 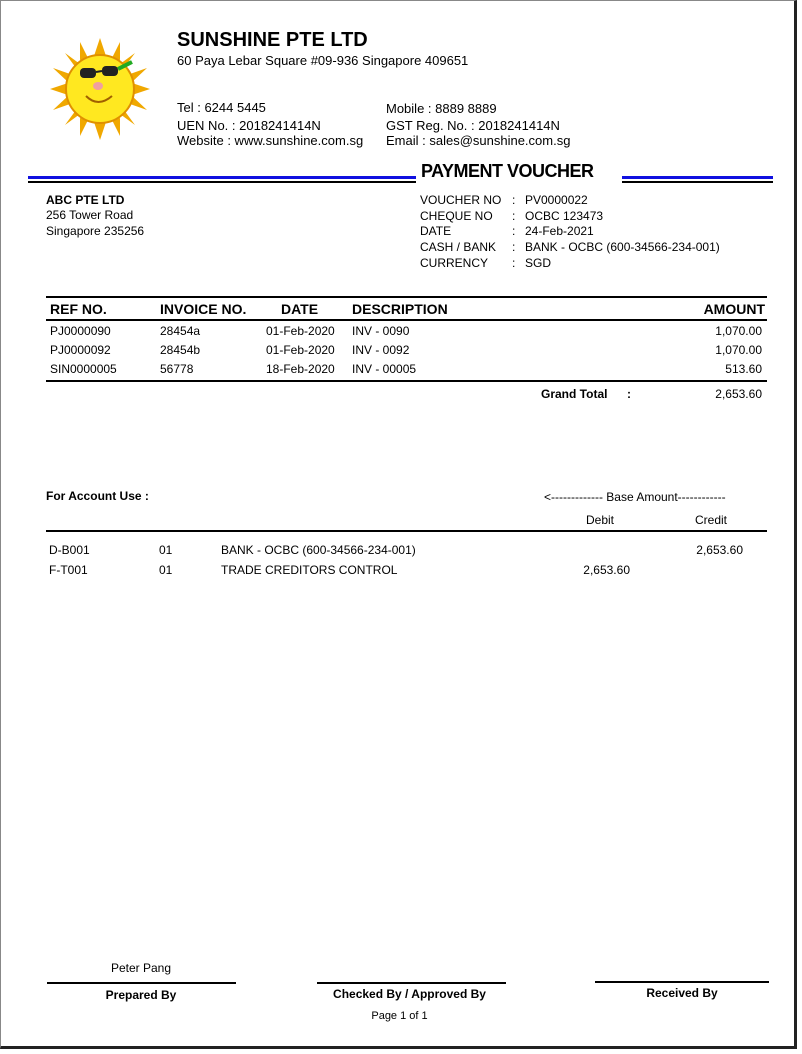 What do you see at coordinates (180, 331) in the screenshot?
I see `table-cell: 28454a` at bounding box center [180, 331].